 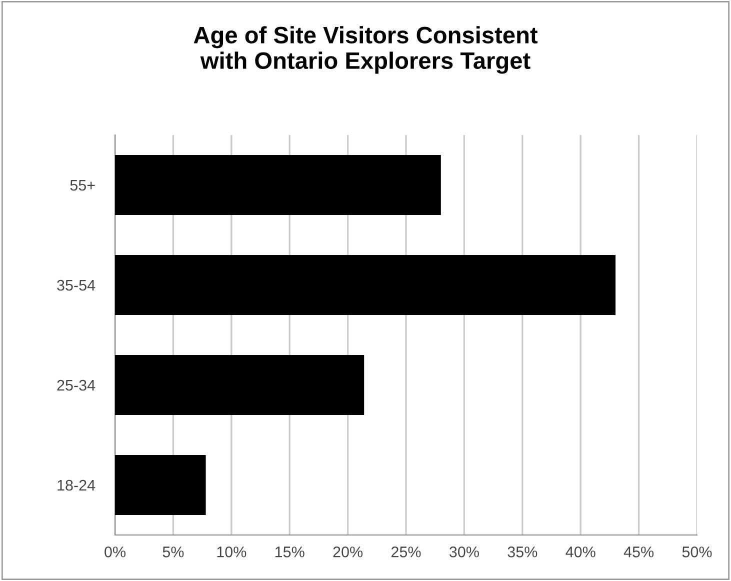 I want to click on chart-title: Age of Site Visitors Consistent with Ontario Explorers Target, so click(x=366, y=50).